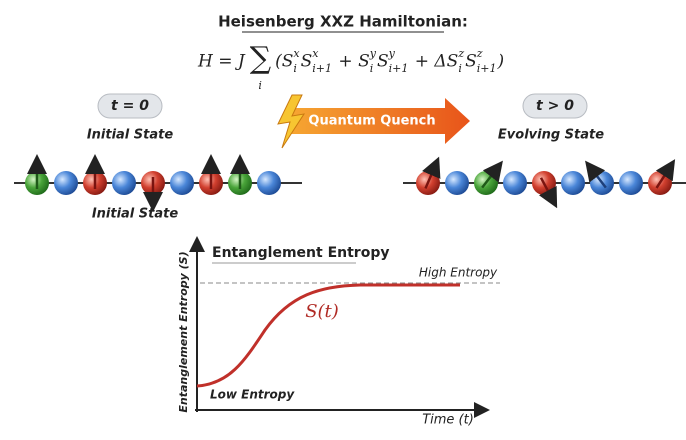 The height and width of the screenshot is (440, 686). Describe the element at coordinates (291, 121) in the screenshot. I see `lightning` at that location.